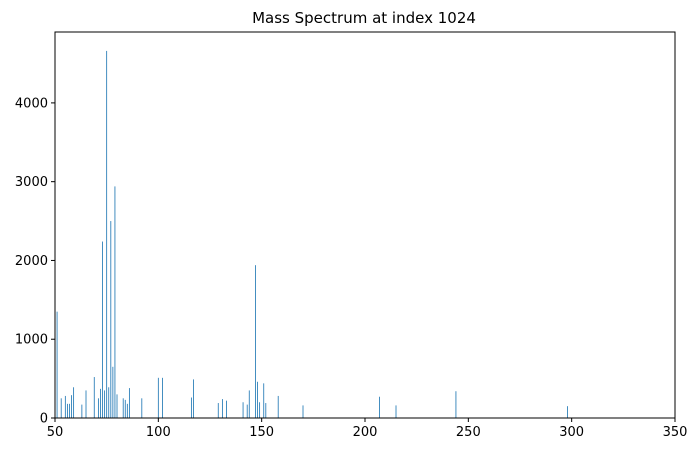 Image resolution: width=697 pixels, height=451 pixels. Describe the element at coordinates (31, 261) in the screenshot. I see `y-tick-label: 2000` at that location.